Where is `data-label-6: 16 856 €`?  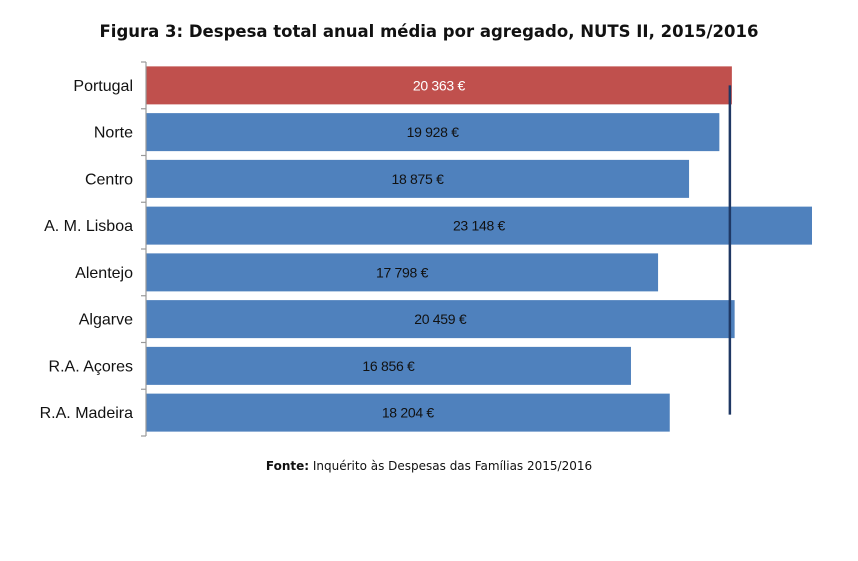
data-label-6: 16 856 € is located at coordinates (388, 366).